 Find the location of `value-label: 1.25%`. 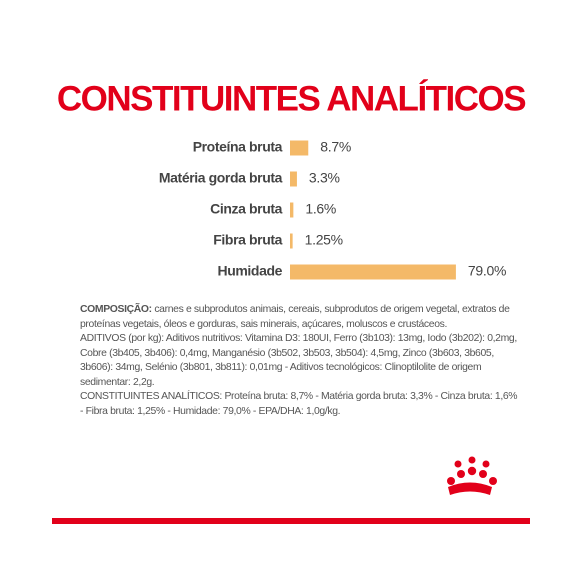

value-label: 1.25% is located at coordinates (324, 240).